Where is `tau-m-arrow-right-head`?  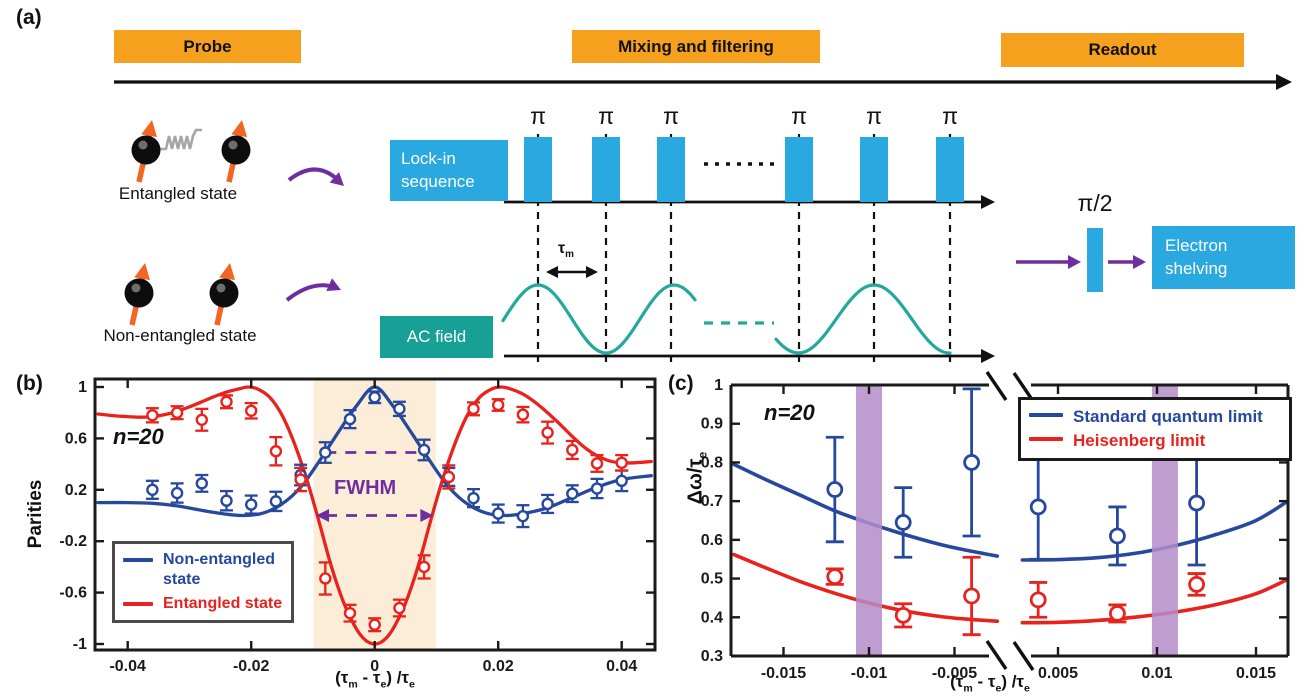 tau-m-arrow-right-head is located at coordinates (592, 272).